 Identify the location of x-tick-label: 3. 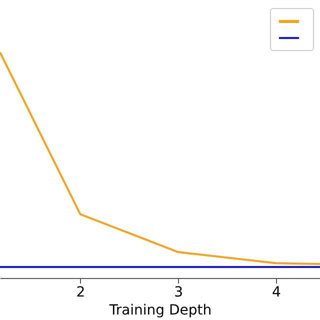
(179, 292).